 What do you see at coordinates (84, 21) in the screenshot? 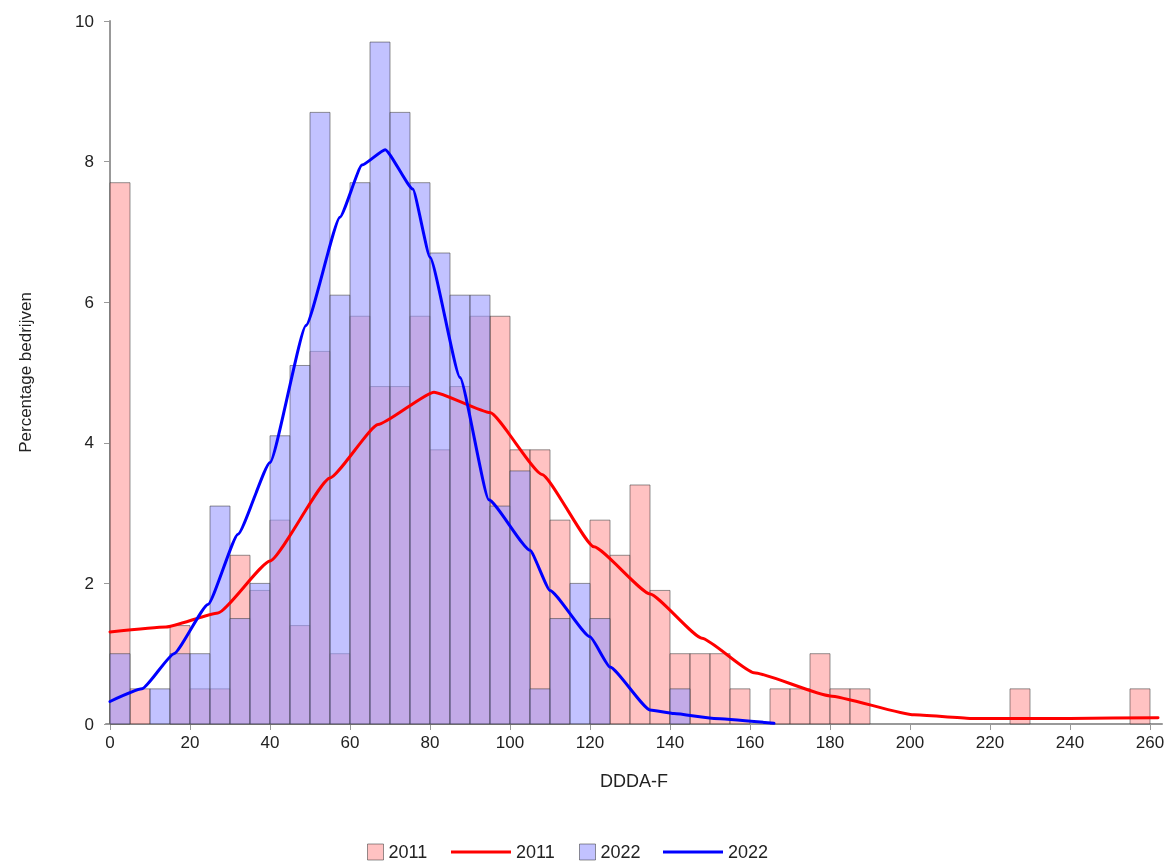
I see `y-tick-label: 10` at bounding box center [84, 21].